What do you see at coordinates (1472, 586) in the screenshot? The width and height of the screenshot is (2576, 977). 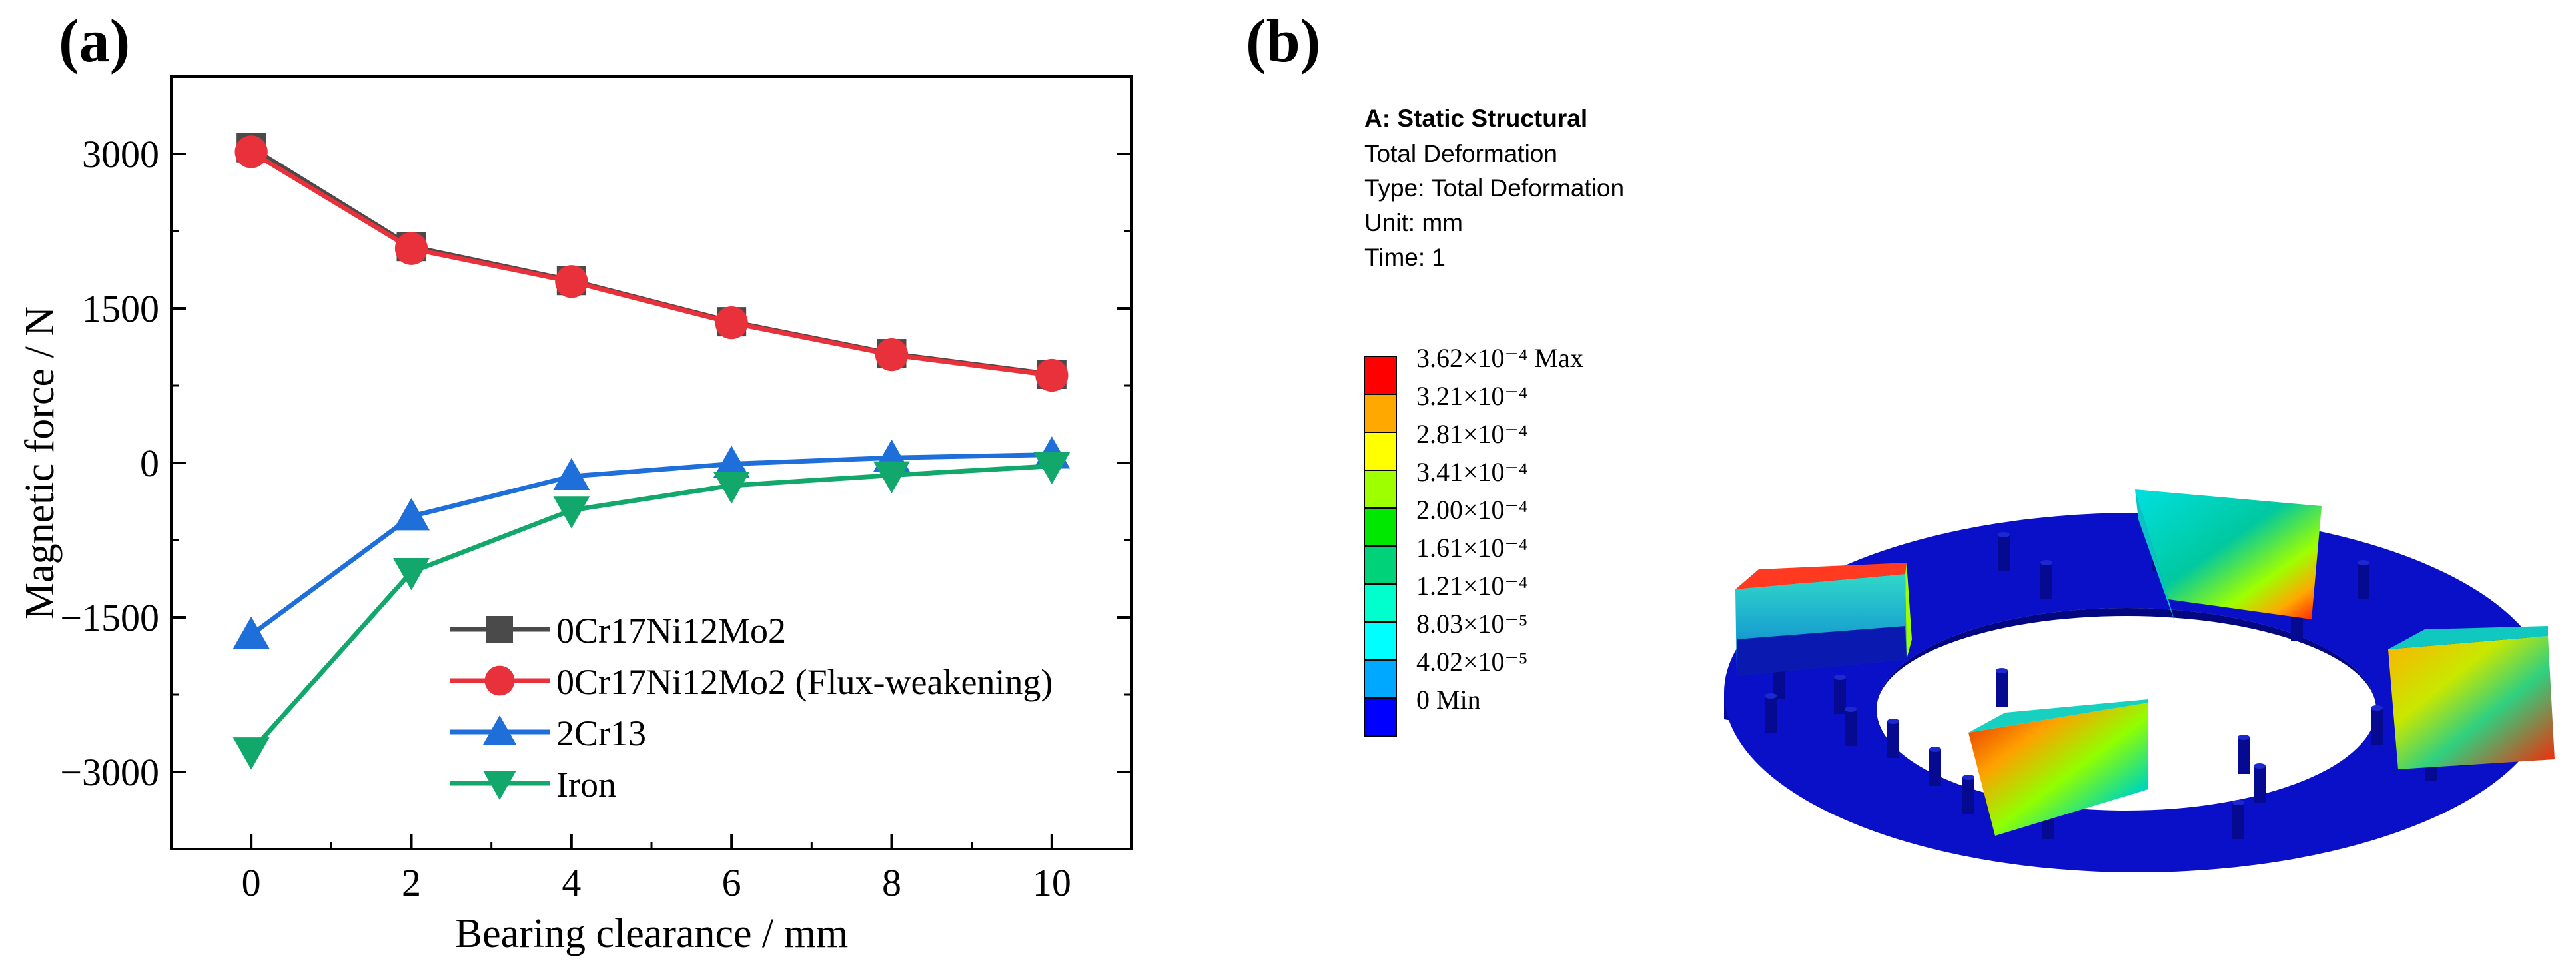 I see `colorbar-label: 1.21×10⁻⁴` at bounding box center [1472, 586].